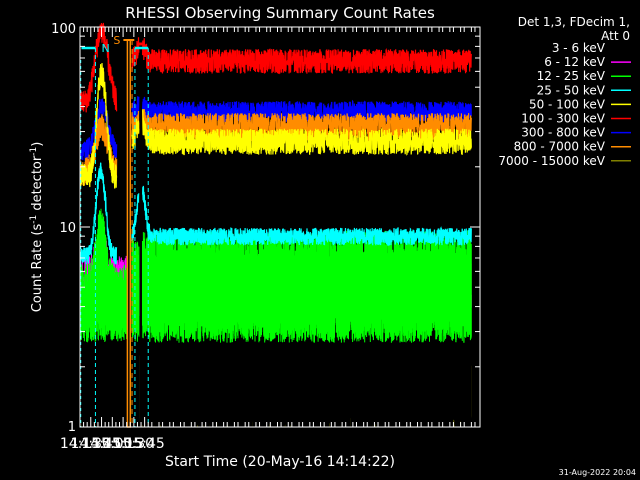  I want to click on y-axis-label-part: ), so click(37, 144).